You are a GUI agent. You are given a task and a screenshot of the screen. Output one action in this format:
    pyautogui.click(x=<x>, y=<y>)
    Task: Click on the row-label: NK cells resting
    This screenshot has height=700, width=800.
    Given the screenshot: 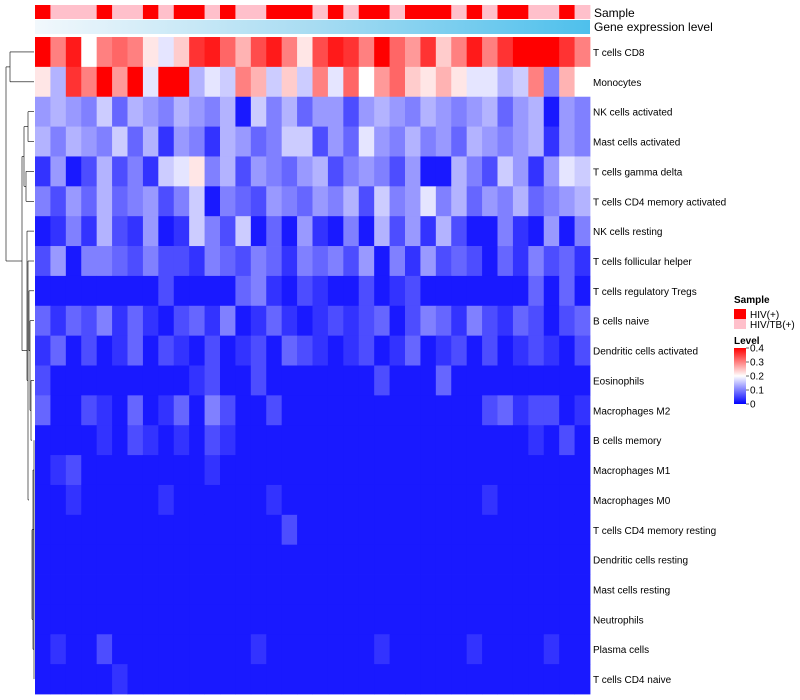 What is the action you would take?
    pyautogui.click(x=627, y=232)
    